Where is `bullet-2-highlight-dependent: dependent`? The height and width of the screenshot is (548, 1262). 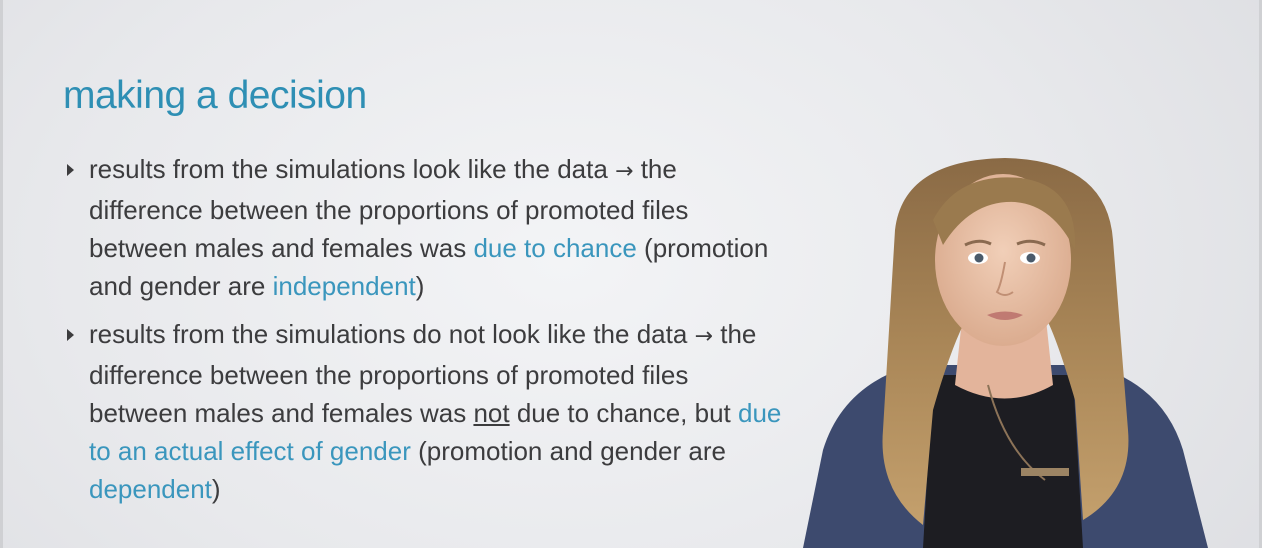
bullet-2-highlight-dependent: dependent is located at coordinates (150, 489).